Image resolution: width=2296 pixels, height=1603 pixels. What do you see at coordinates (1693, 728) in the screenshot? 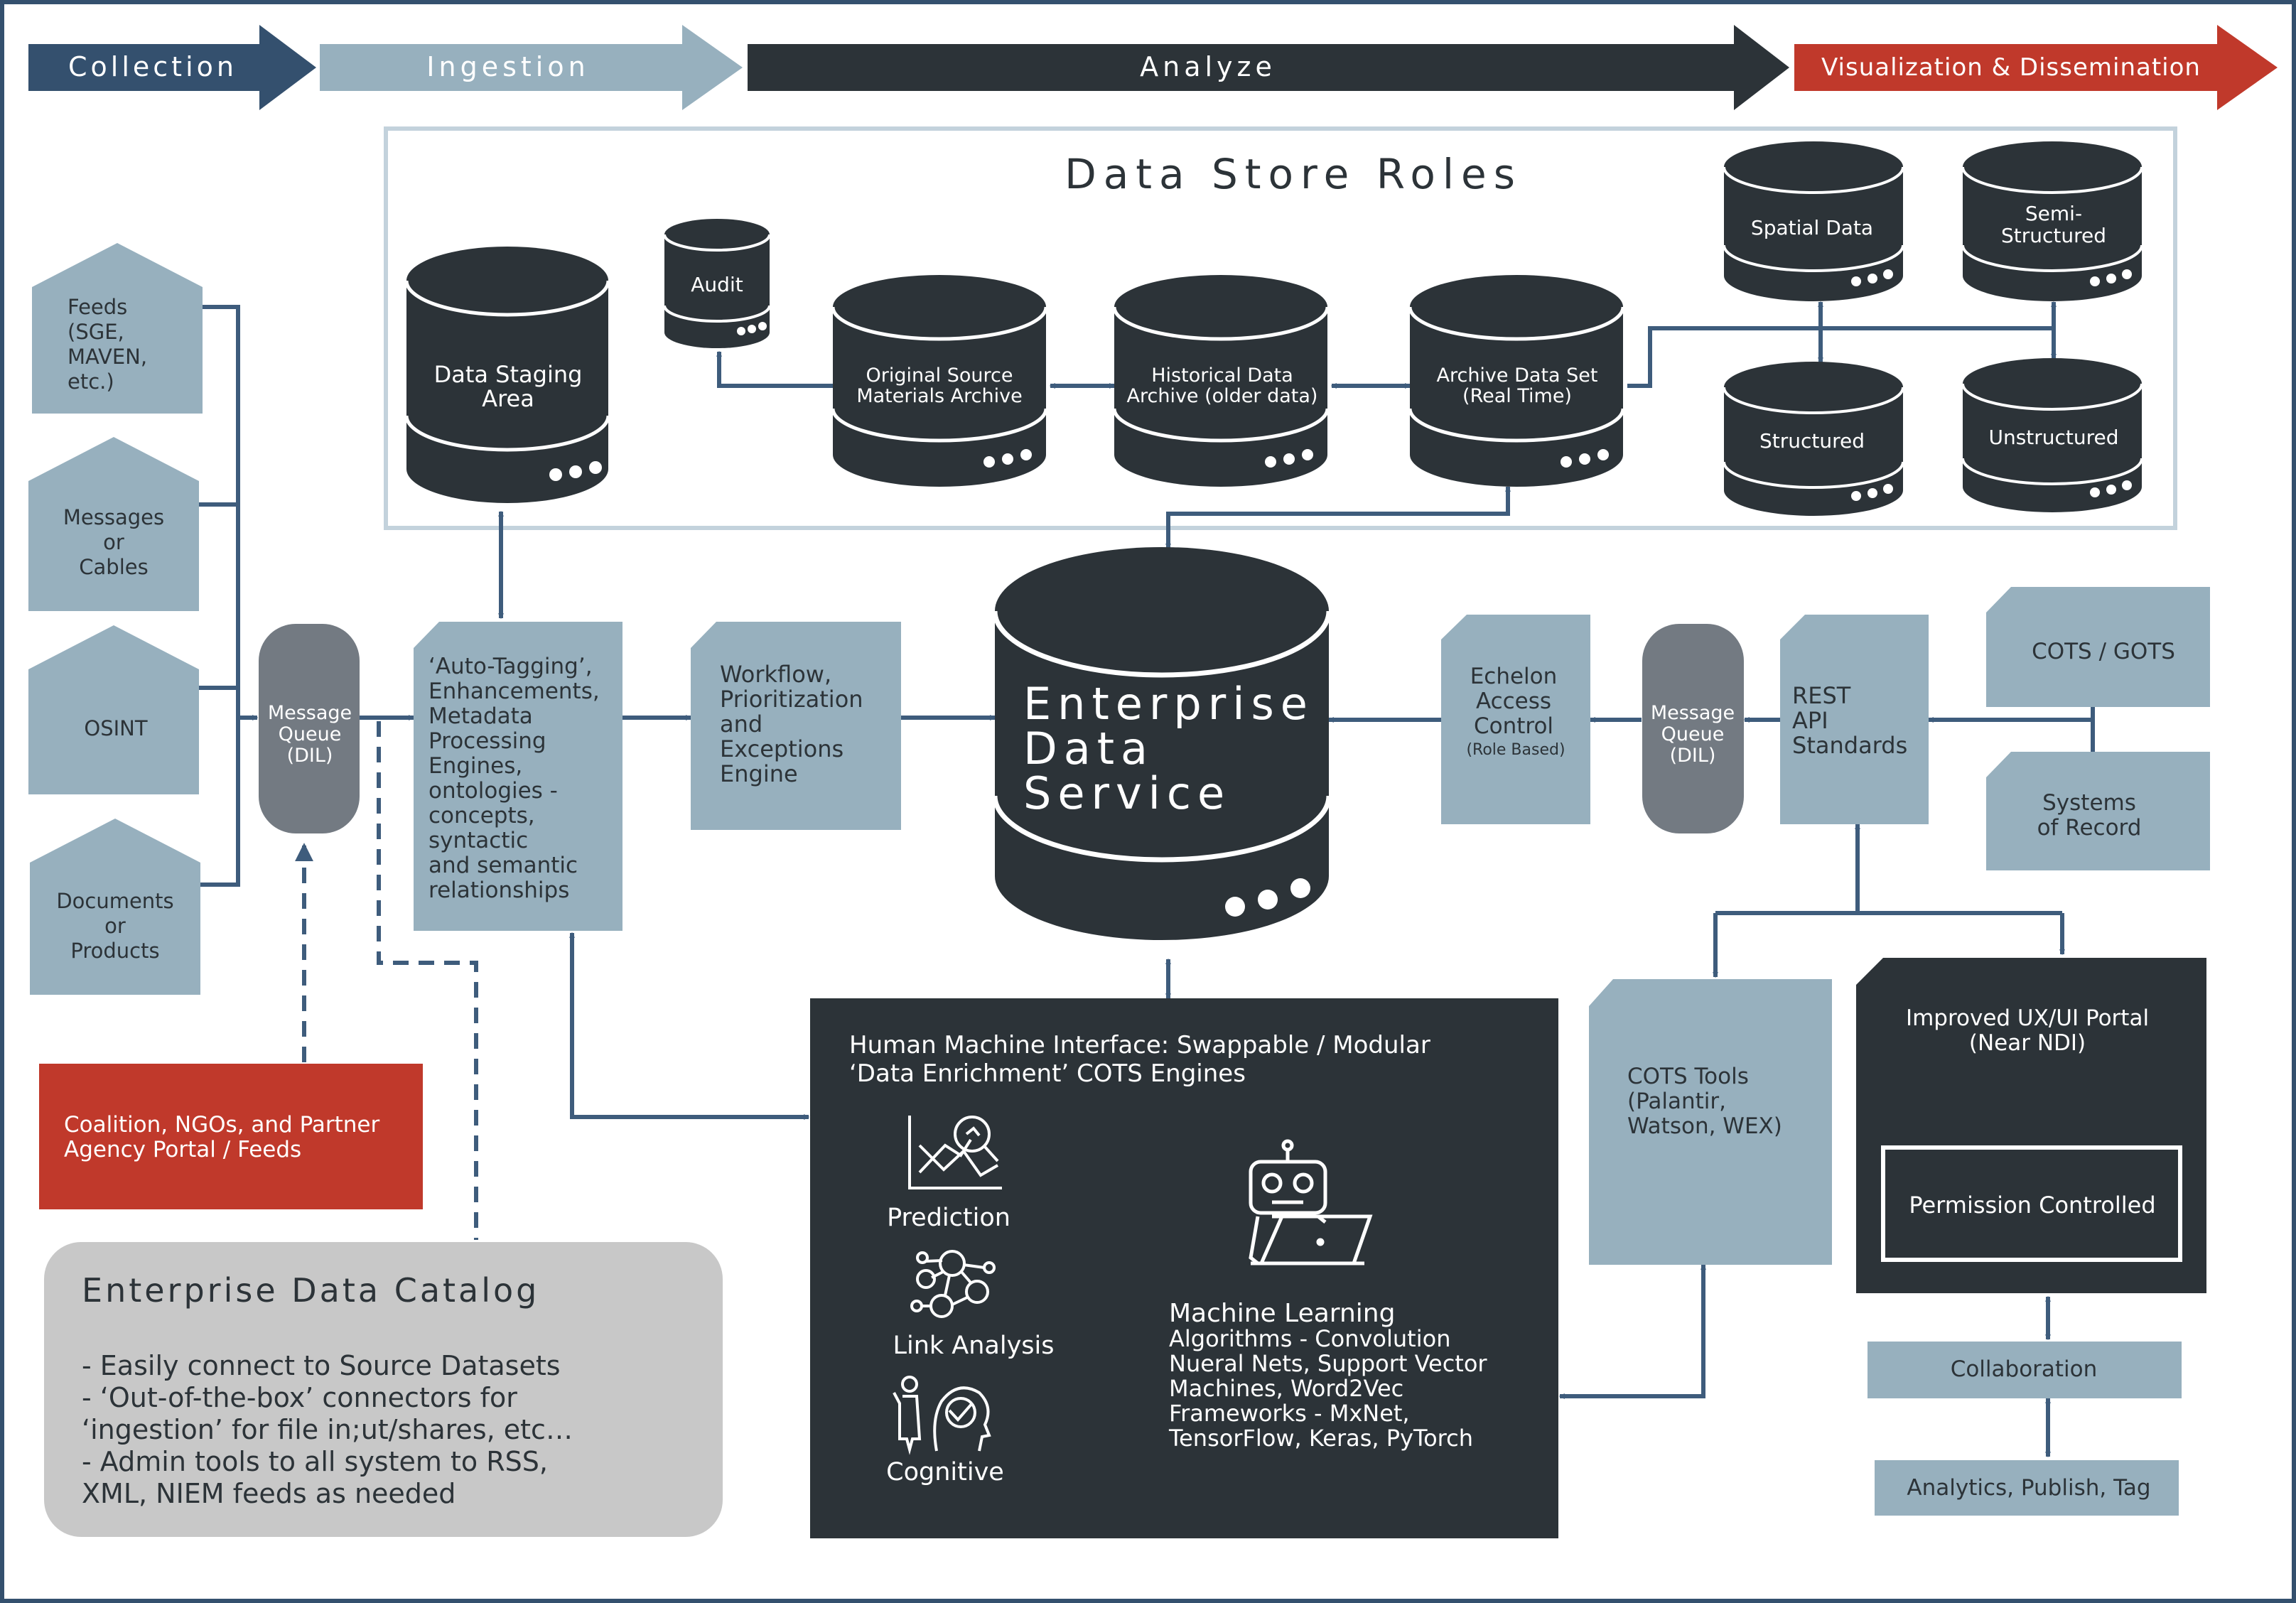
I see `message-queue-right: Message Queue (DIL)` at bounding box center [1693, 728].